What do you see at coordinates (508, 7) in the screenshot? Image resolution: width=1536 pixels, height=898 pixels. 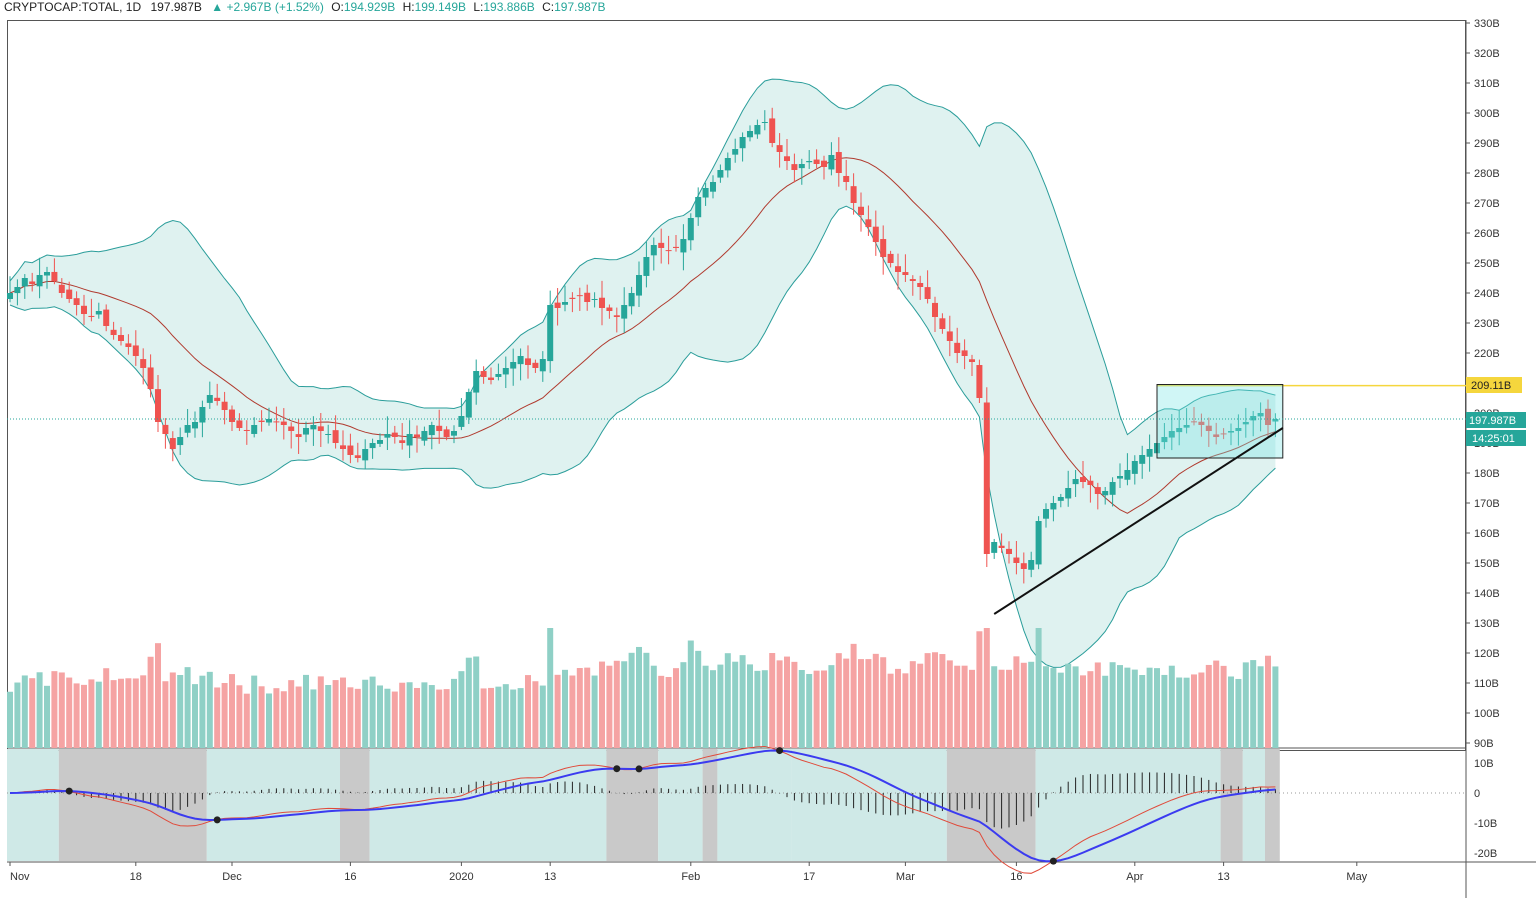 I see `low-value: 193.886B` at bounding box center [508, 7].